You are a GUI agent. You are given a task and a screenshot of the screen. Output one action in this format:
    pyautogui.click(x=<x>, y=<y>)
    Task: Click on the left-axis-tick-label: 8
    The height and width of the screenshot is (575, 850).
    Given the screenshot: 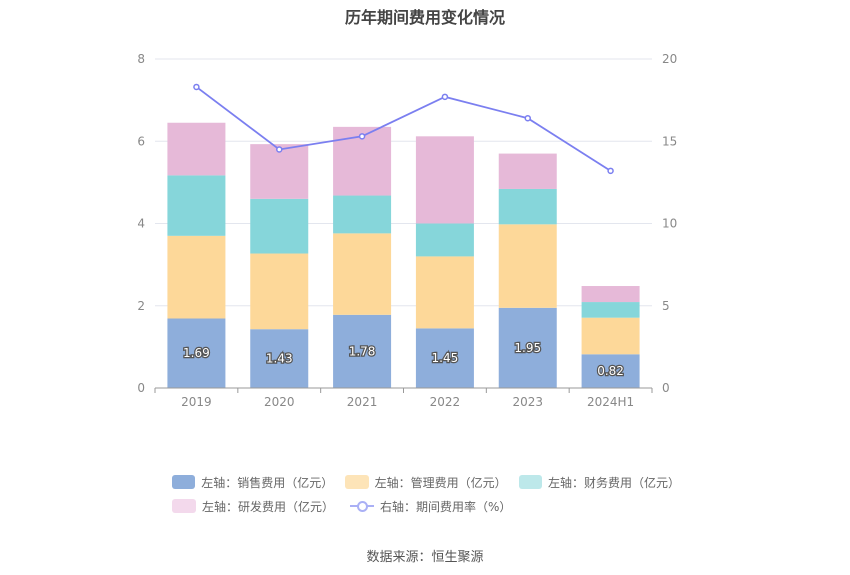 What is the action you would take?
    pyautogui.click(x=141, y=59)
    